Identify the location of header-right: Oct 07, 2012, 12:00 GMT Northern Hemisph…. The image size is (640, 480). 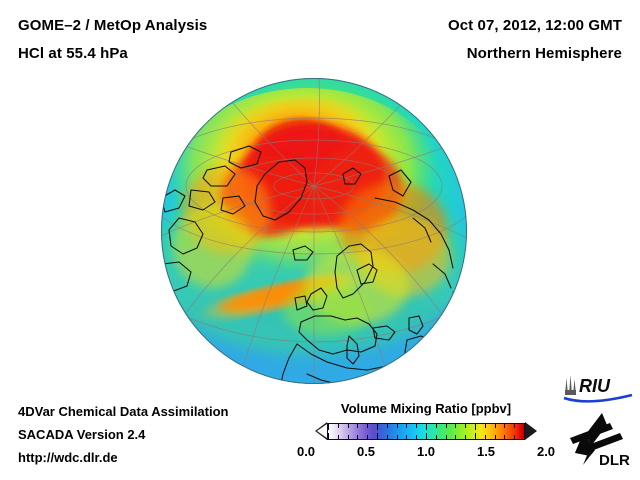
(535, 40).